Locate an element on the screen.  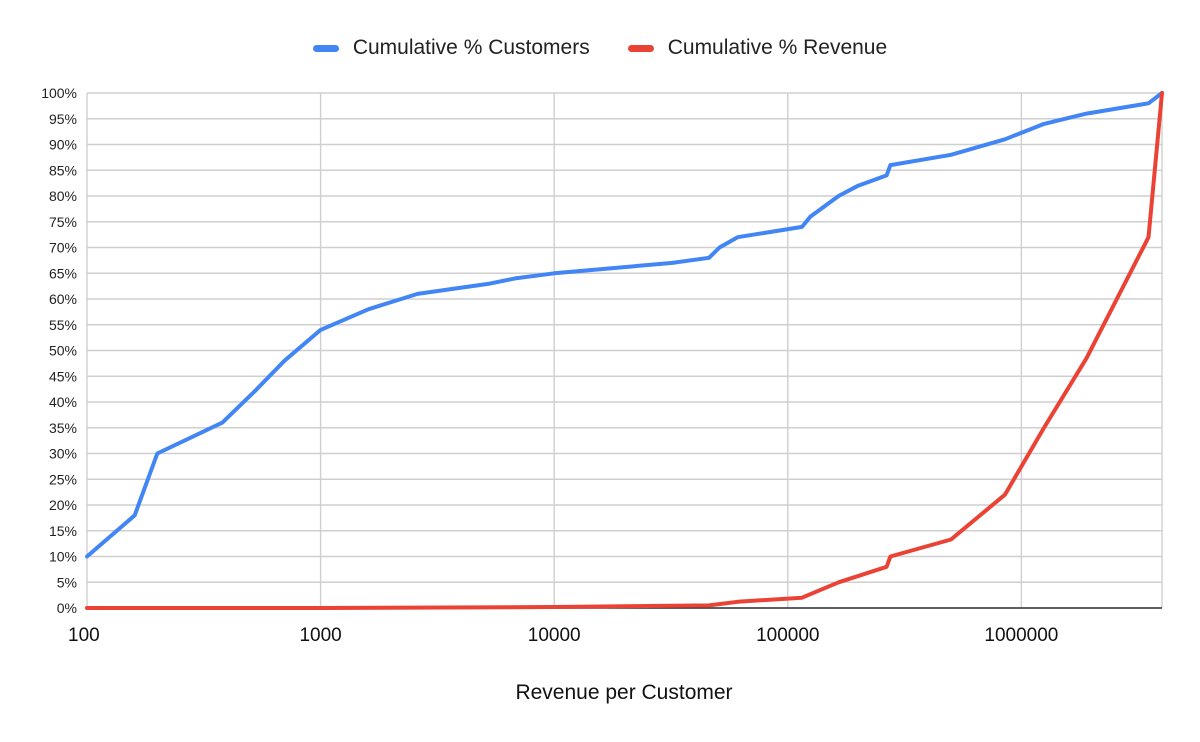
y-tick-label: 20% is located at coordinates (63, 505).